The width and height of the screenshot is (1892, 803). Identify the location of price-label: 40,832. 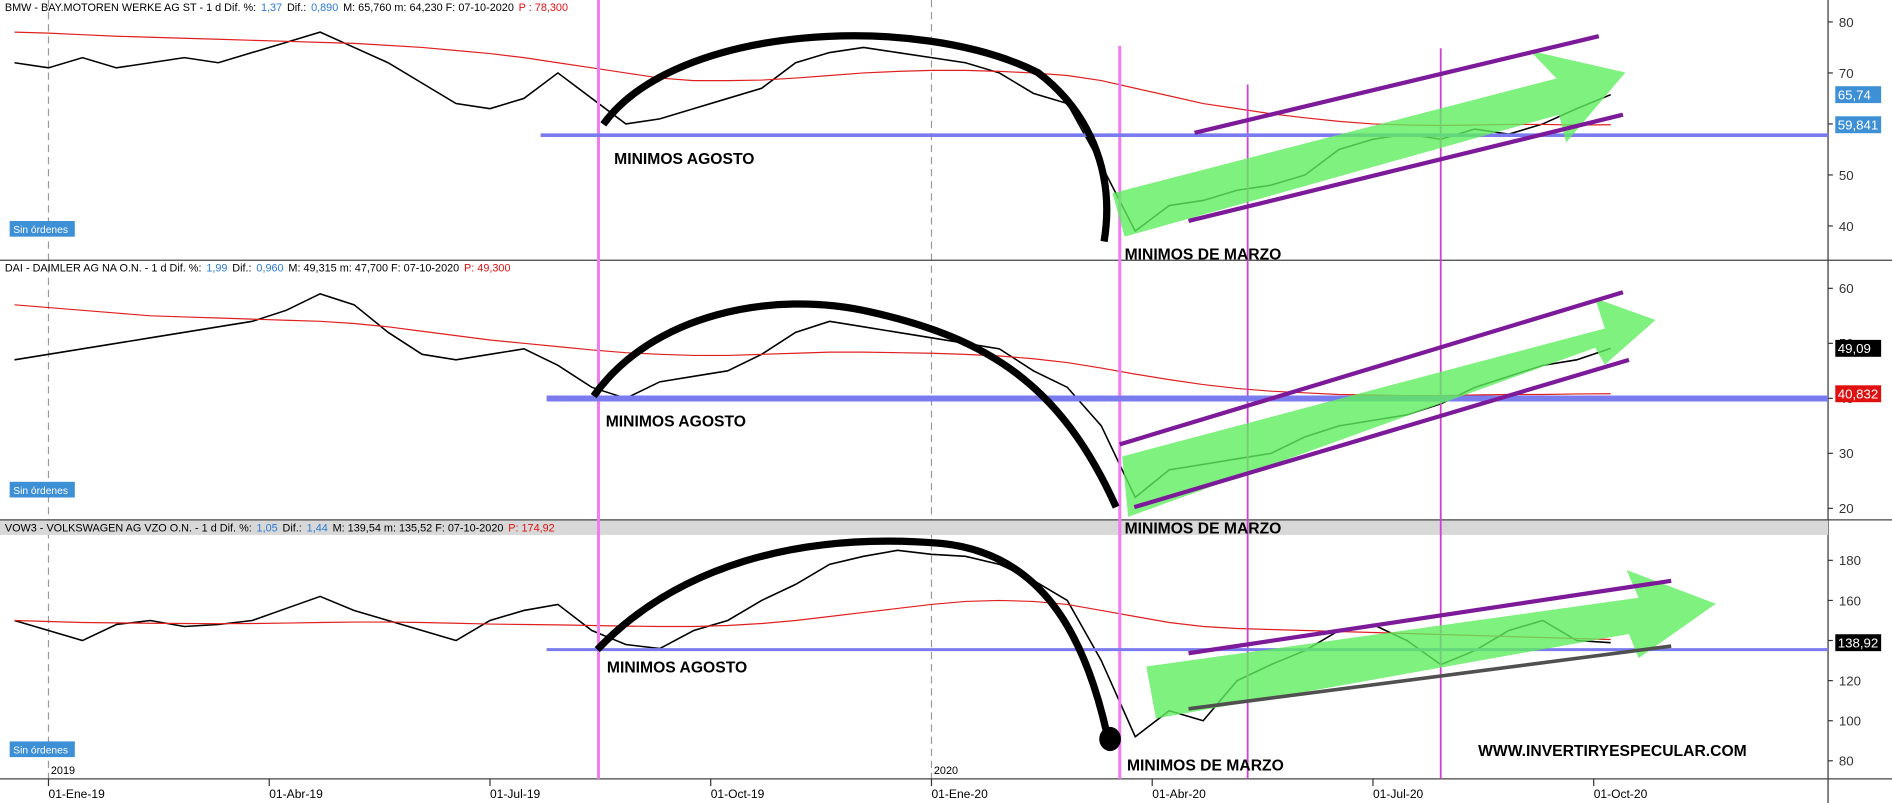
(1858, 394).